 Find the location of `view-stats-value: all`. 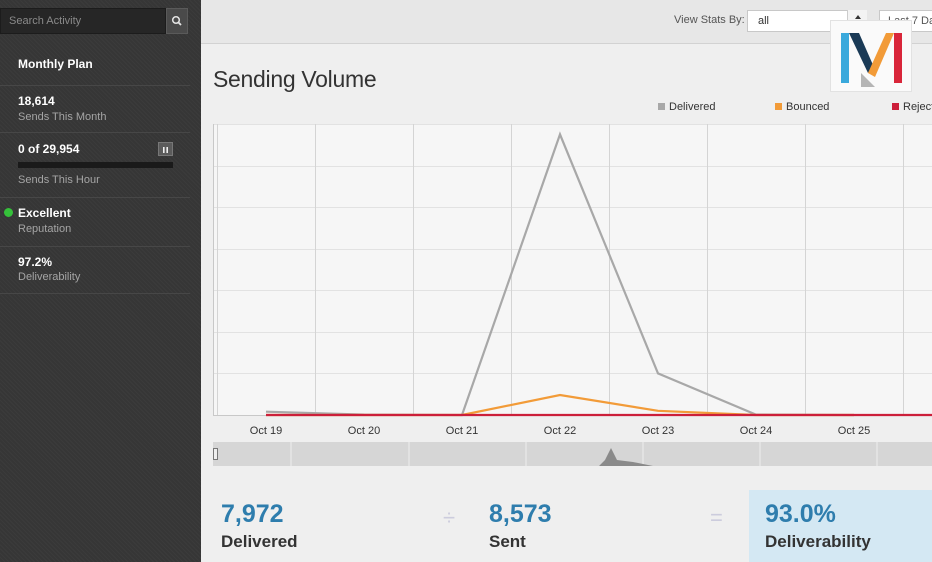

view-stats-value: all is located at coordinates (764, 21).